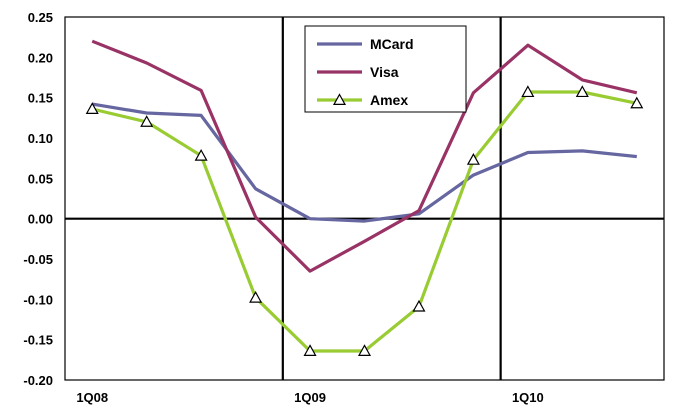  I want to click on legend-marker-amex, so click(339, 99).